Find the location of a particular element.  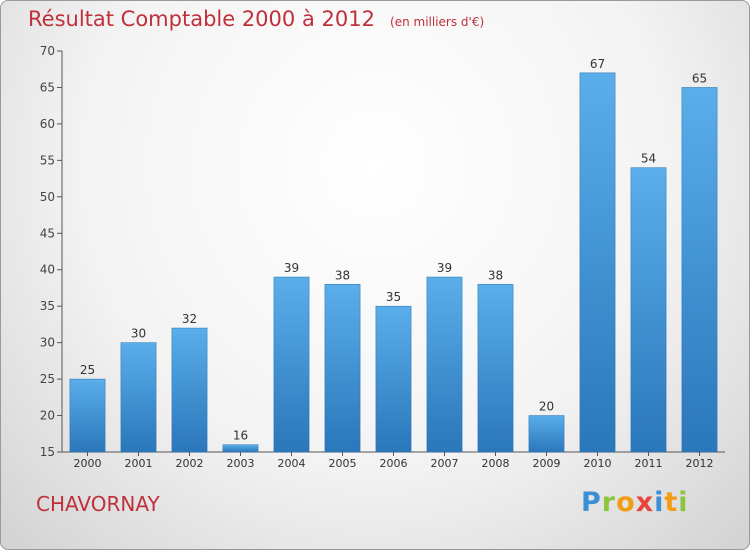

y-axis: 15 20 25 30 35 40 45 50 55 60 65 70 is located at coordinates (51, 251).